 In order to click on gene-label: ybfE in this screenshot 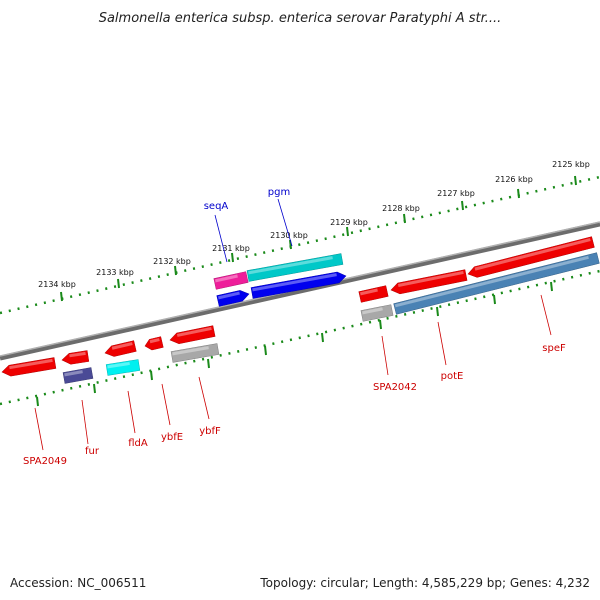, I will do `click(172, 437)`.